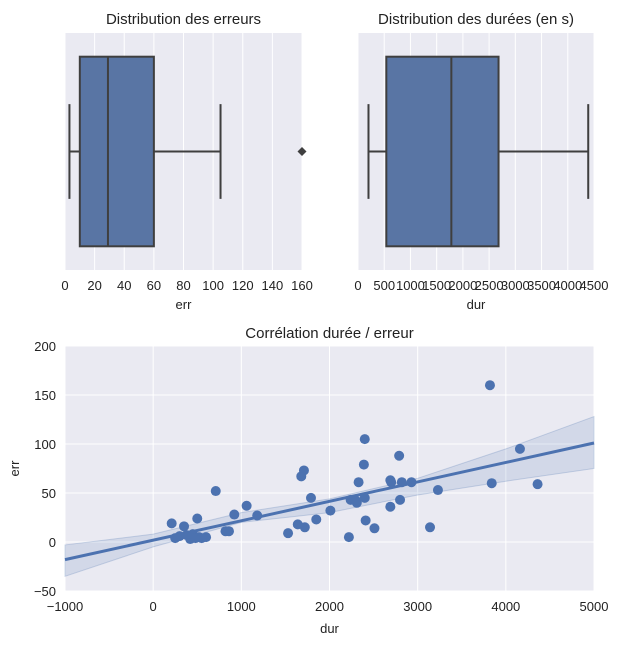 Image resolution: width=620 pixels, height=646 pixels. Describe the element at coordinates (273, 285) in the screenshot. I see `x-tick-label: 140` at that location.